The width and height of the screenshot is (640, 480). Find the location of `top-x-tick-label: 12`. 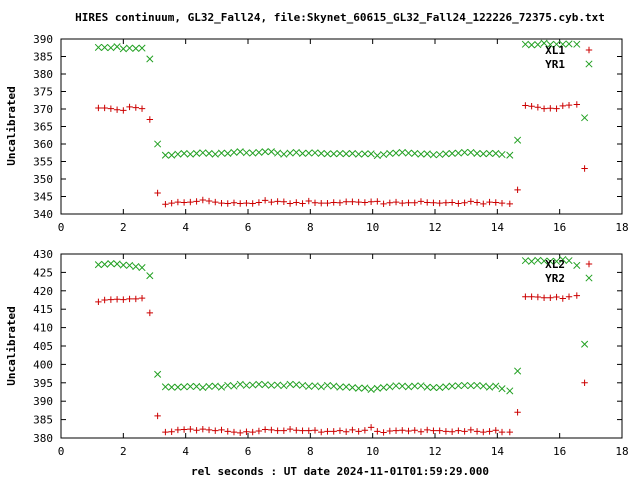

top-x-tick-label: 12 is located at coordinates (434, 227).